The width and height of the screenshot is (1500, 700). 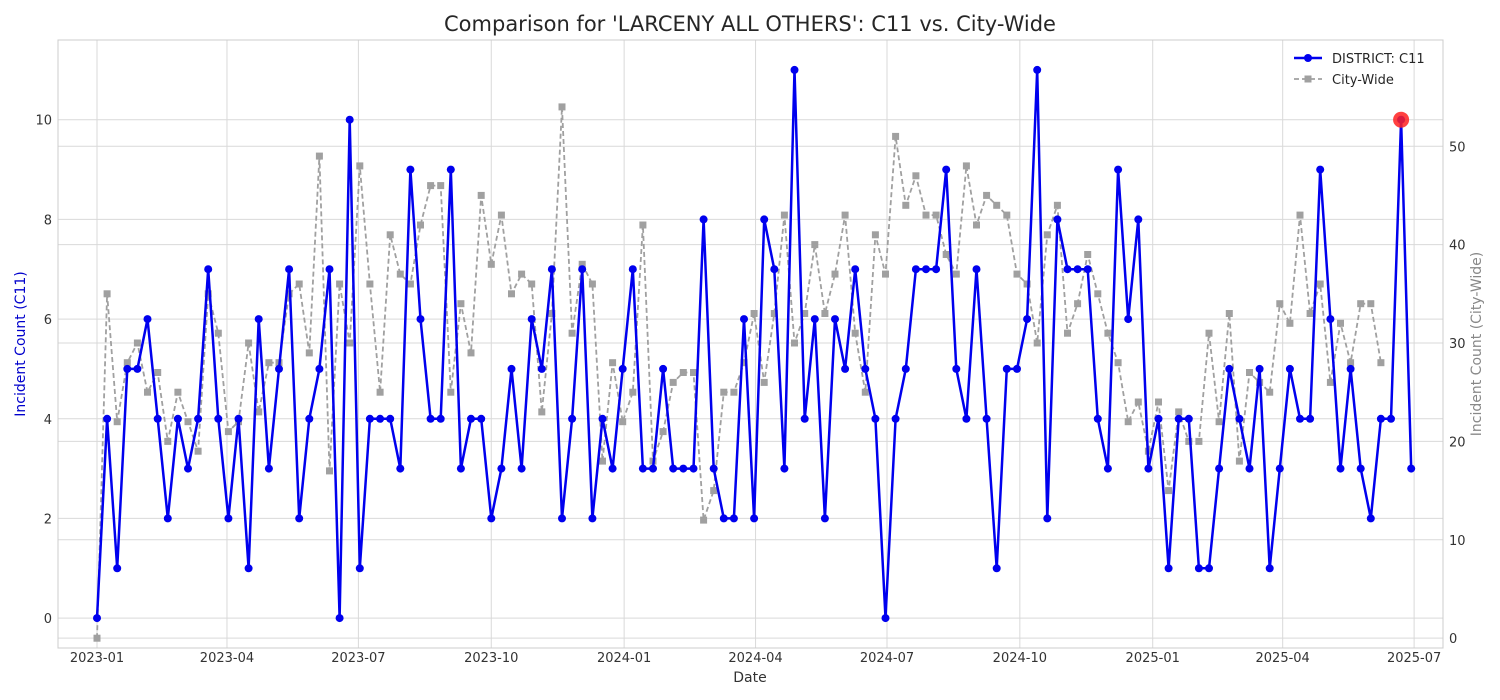 What do you see at coordinates (21, 343) in the screenshot?
I see `y-left-axis-title: Incident Count (C11)` at bounding box center [21, 343].